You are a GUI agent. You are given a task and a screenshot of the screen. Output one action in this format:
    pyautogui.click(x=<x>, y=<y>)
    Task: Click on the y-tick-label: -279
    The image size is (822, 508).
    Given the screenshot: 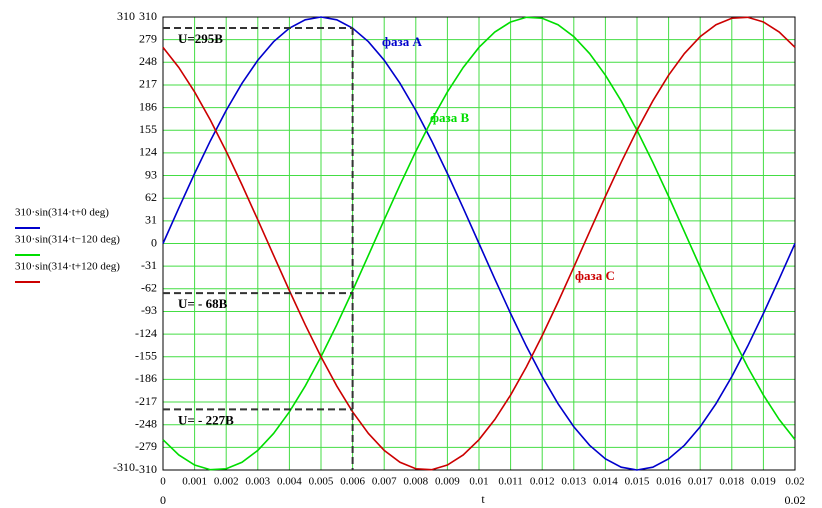 What is the action you would take?
    pyautogui.click(x=146, y=446)
    